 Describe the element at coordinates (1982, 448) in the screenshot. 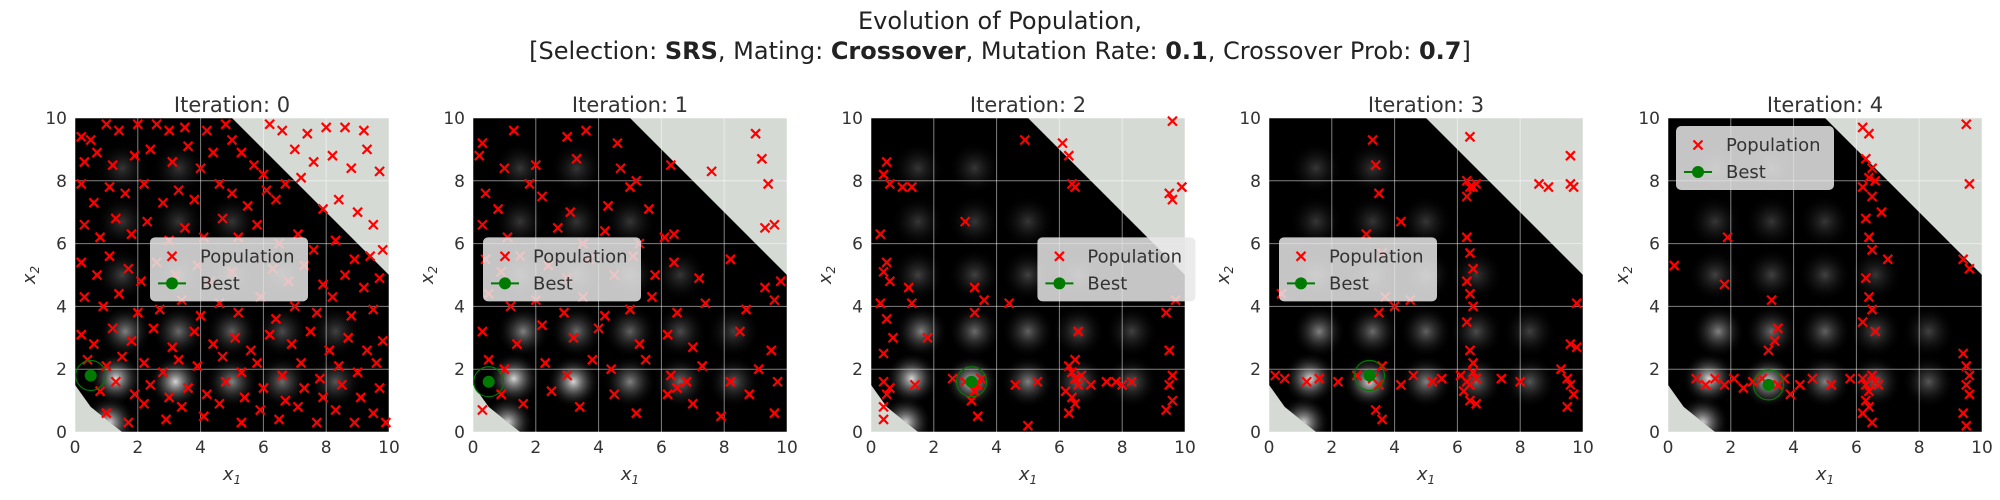

I see `x-tick-label: 10` at that location.